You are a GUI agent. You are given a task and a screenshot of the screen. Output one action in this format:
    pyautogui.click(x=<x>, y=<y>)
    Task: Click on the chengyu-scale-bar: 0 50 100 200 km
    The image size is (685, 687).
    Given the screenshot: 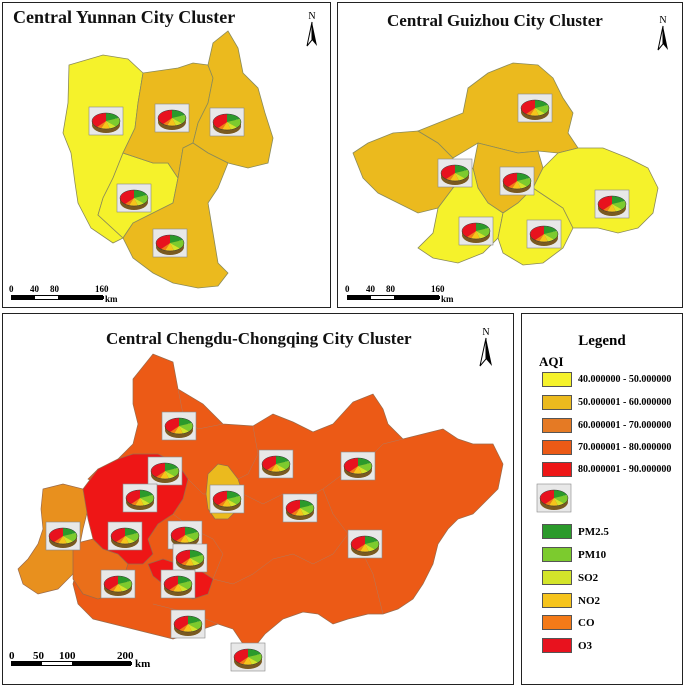 What is the action you would take?
    pyautogui.click(x=85, y=660)
    